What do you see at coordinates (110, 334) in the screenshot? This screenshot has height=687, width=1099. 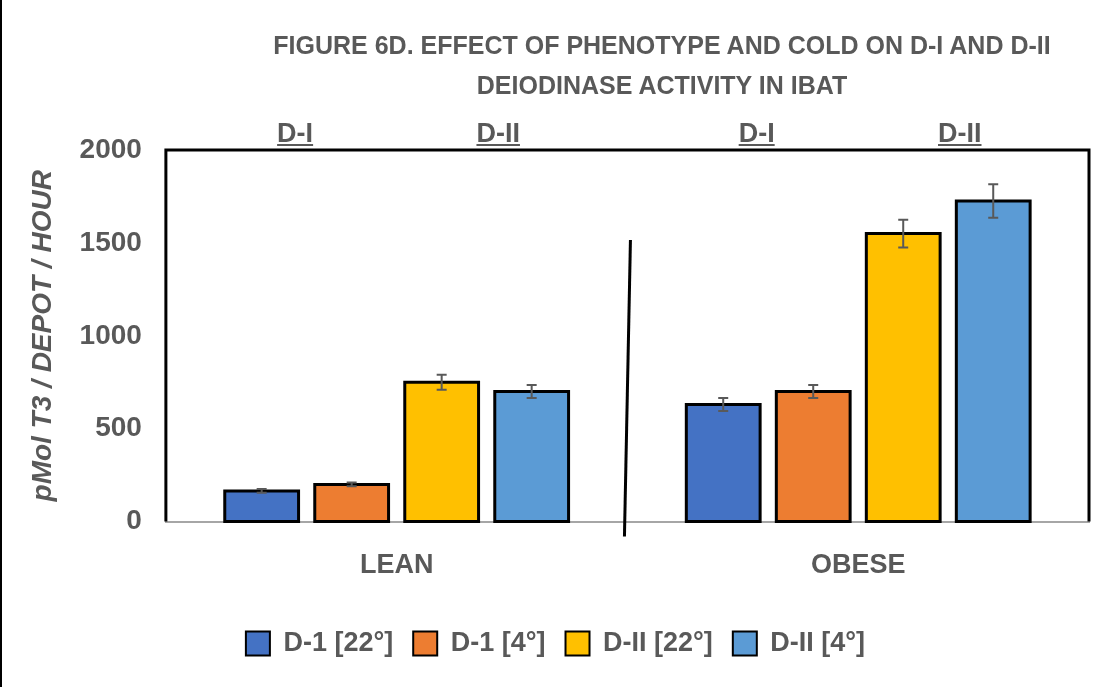 I see `y-tick-label: 1000` at bounding box center [110, 334].